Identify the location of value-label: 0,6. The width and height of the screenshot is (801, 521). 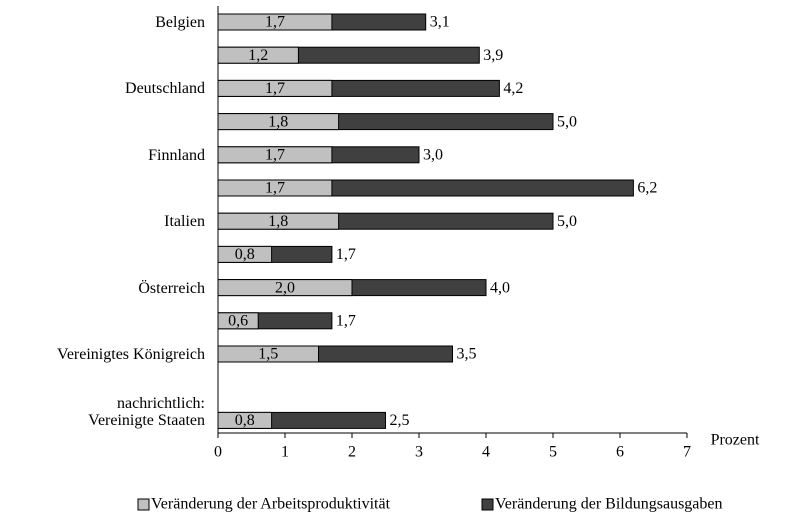
(238, 320).